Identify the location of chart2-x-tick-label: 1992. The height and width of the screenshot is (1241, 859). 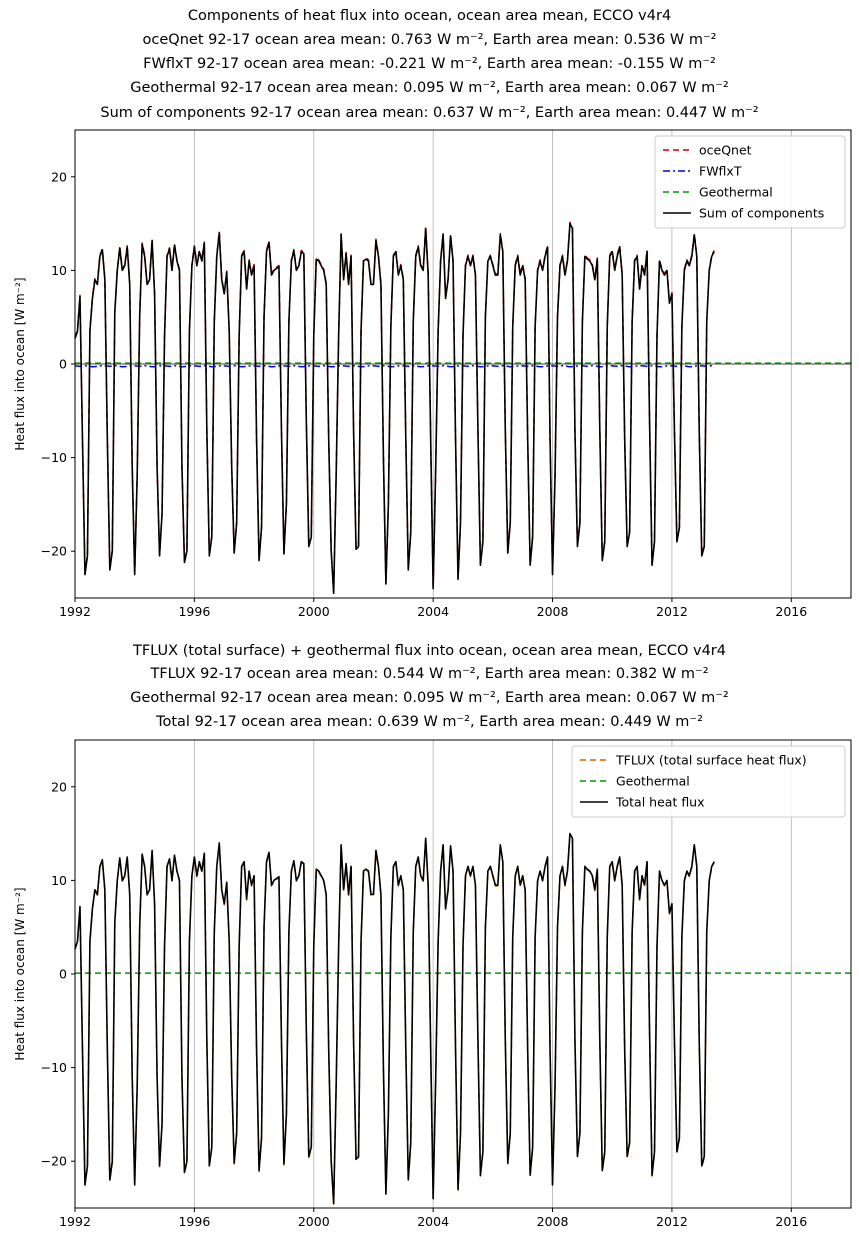
(75, 1221).